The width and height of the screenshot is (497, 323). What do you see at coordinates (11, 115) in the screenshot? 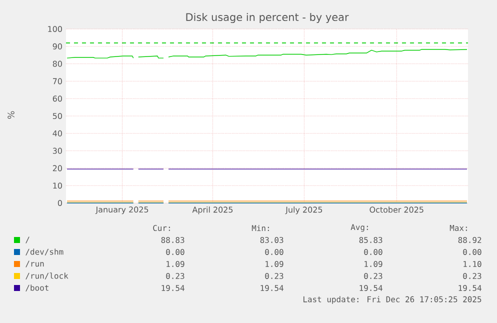
I see `y-axis-title: %` at bounding box center [11, 115].